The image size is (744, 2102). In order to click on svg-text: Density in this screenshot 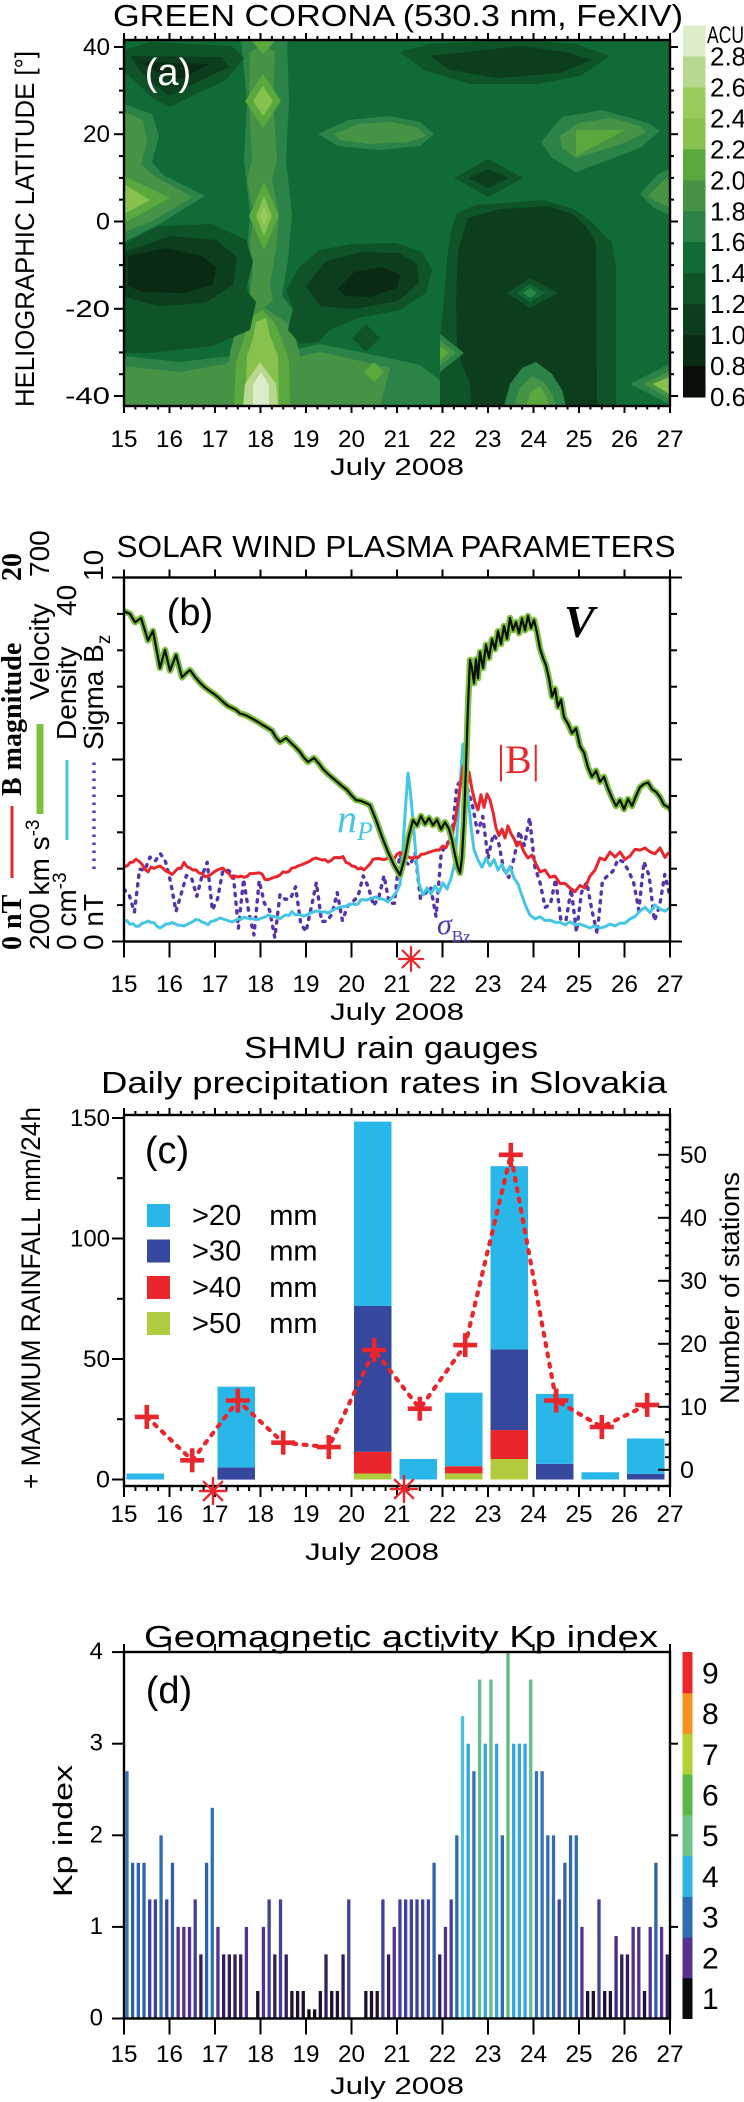, I will do `click(66, 693)`.